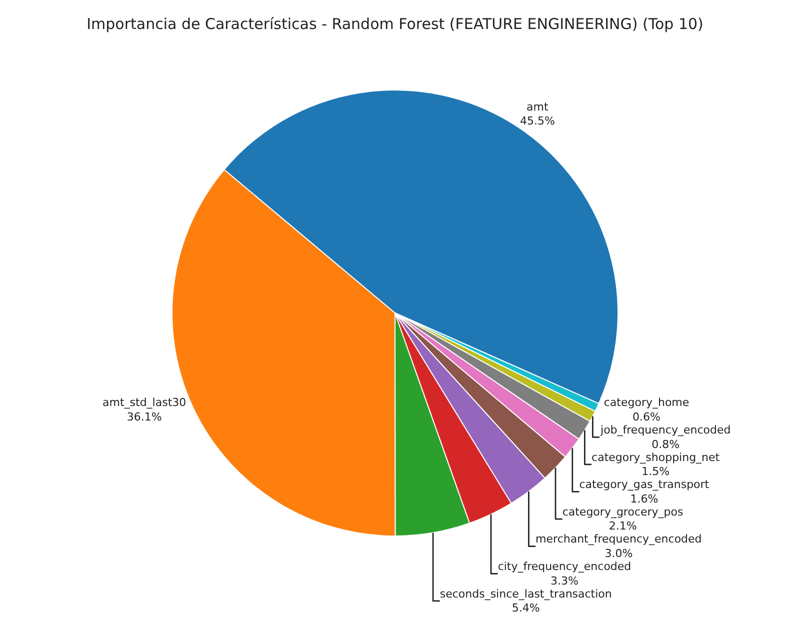 This screenshot has height=619, width=790. What do you see at coordinates (618, 553) in the screenshot?
I see `data-label: 3.0%` at bounding box center [618, 553].